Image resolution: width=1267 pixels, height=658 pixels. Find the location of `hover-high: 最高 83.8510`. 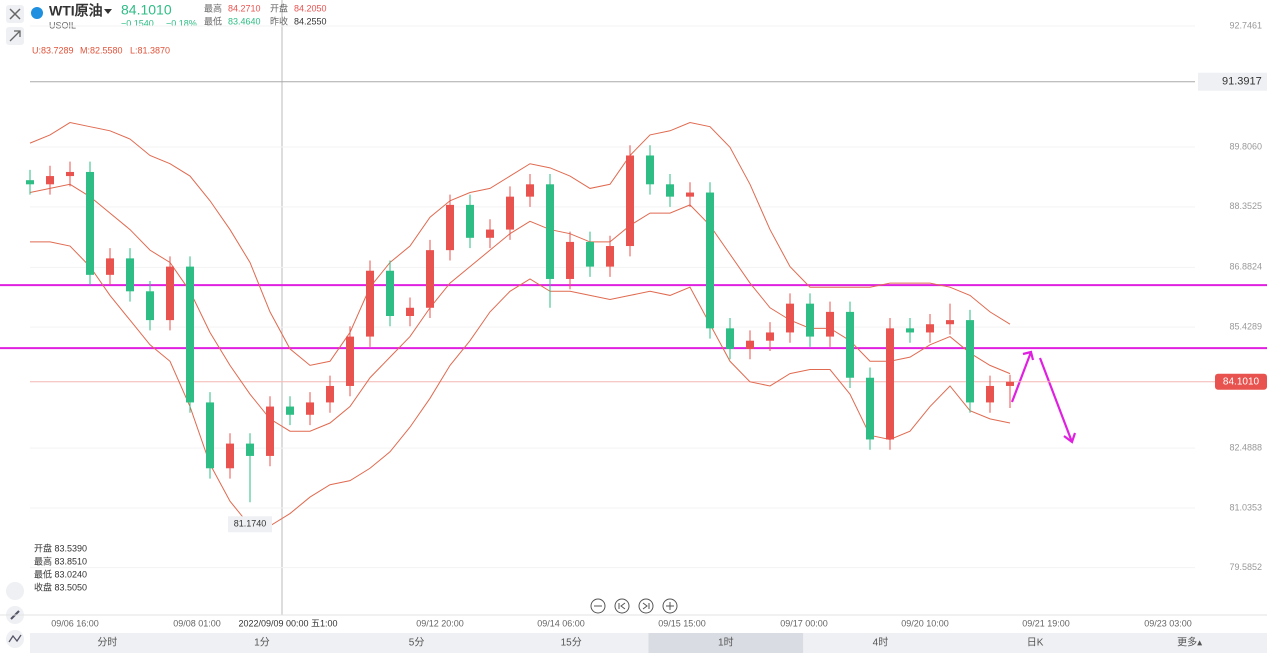

hover-high: 最高 83.8510 is located at coordinates (60, 560).